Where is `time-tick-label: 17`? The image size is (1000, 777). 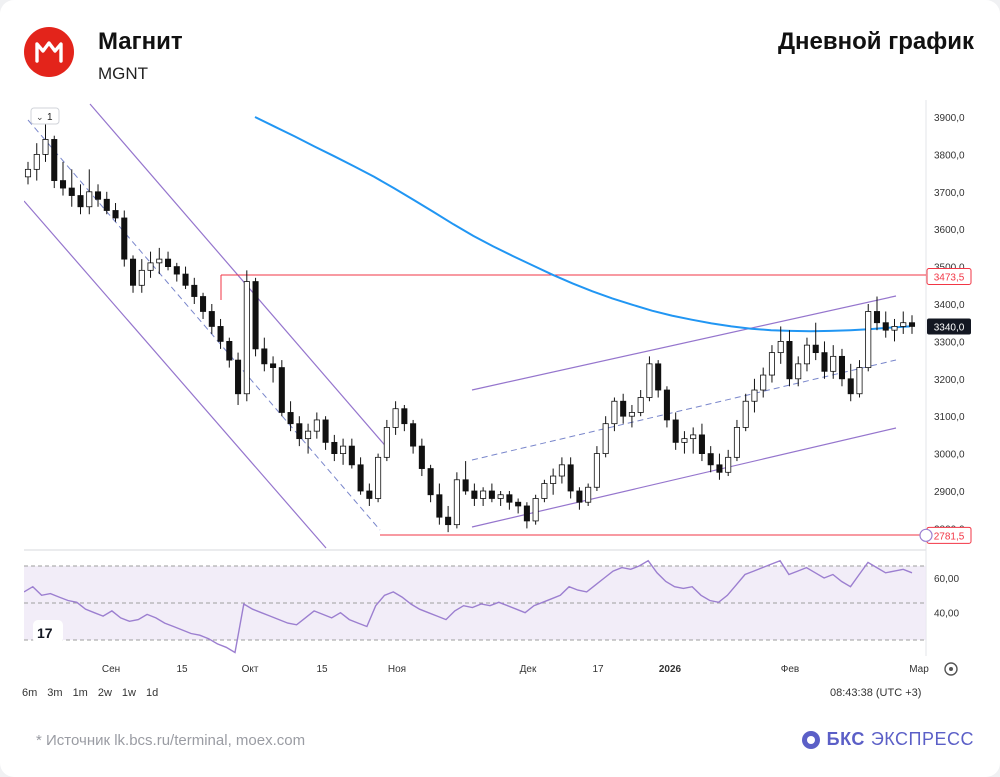 time-tick-label: 17 is located at coordinates (598, 669).